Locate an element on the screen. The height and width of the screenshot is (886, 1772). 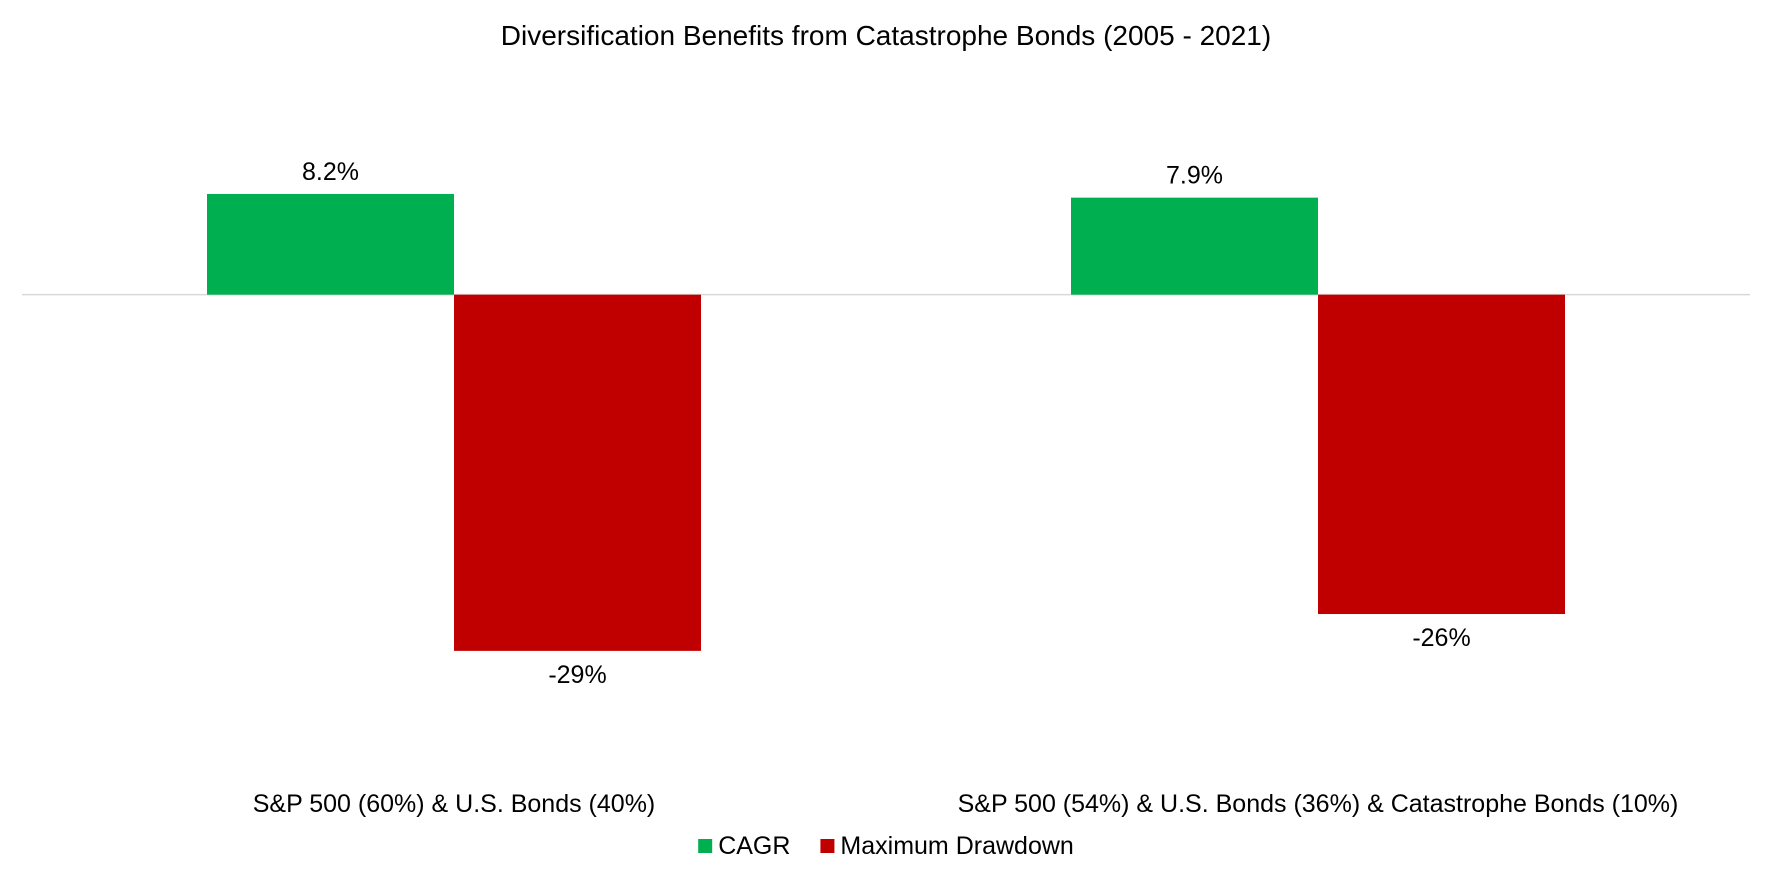
data-label-cagr-1: 8.2% is located at coordinates (330, 172).